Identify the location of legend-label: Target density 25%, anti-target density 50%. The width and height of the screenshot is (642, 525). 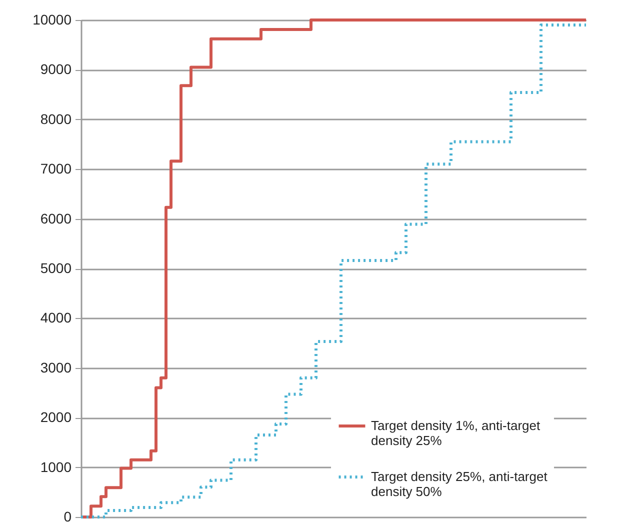
(459, 484).